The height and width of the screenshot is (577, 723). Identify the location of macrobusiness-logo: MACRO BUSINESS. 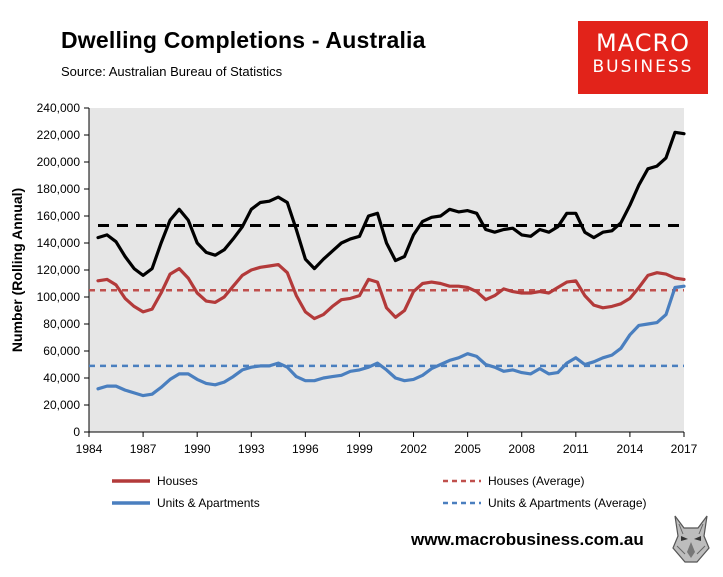
(643, 57).